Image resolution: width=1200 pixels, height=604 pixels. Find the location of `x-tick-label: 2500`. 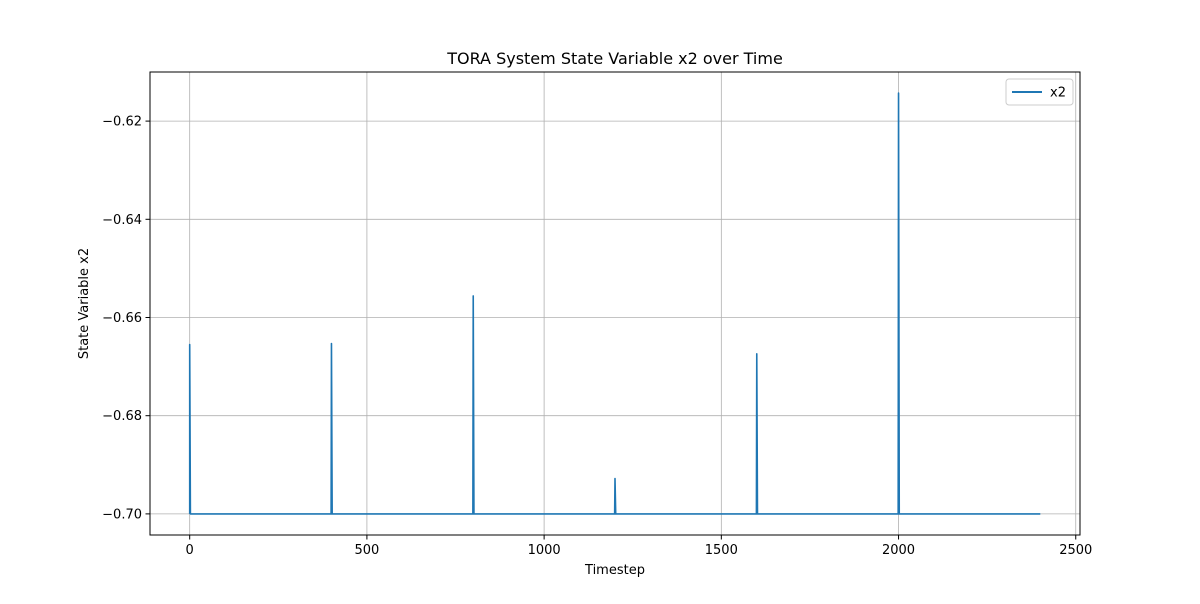

x-tick-label: 2500 is located at coordinates (1075, 550).